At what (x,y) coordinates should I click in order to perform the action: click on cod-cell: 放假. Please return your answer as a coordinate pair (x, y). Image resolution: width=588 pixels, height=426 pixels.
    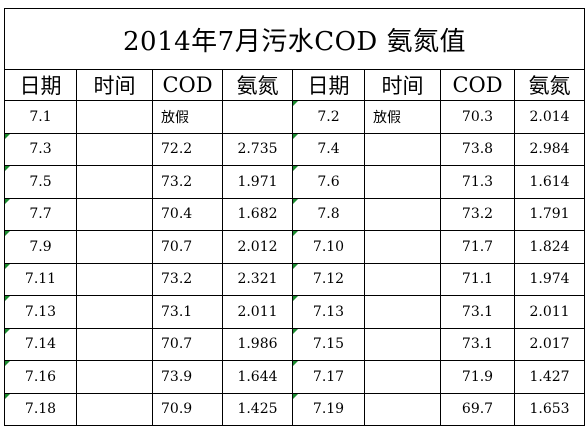
    Looking at the image, I should click on (187, 117).